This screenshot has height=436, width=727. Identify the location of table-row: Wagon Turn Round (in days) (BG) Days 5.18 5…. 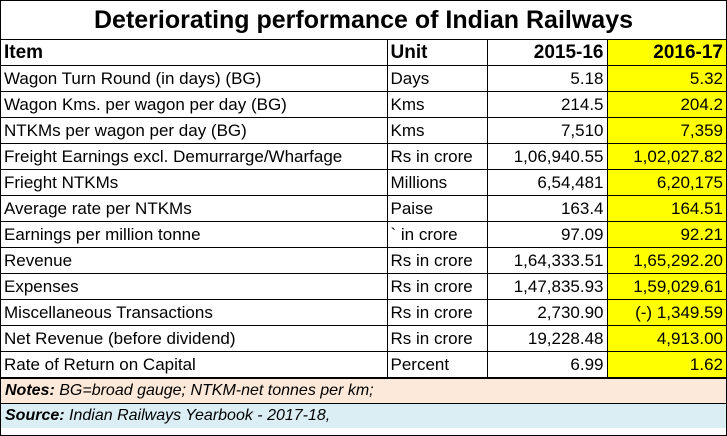
(363, 78).